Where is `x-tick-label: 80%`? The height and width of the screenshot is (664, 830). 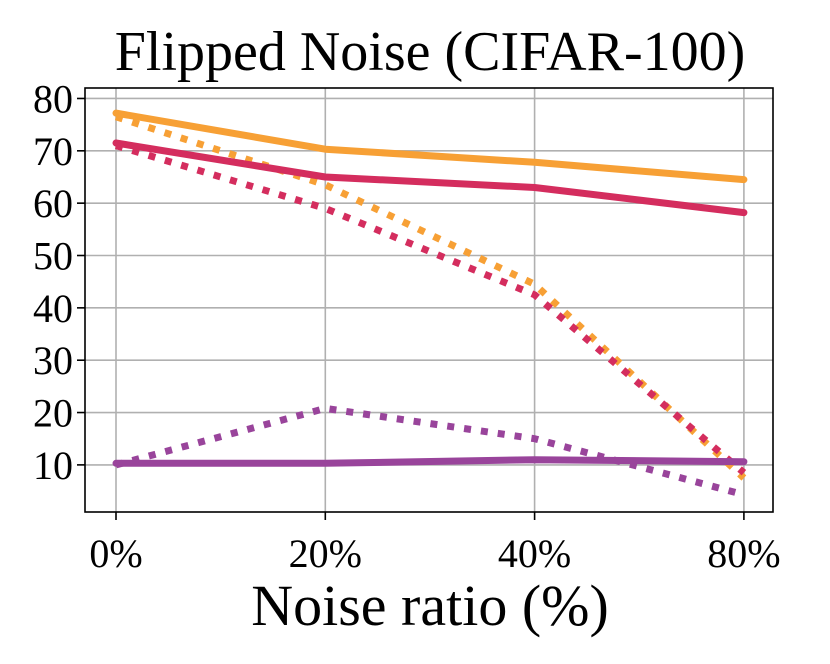 x-tick-label: 80% is located at coordinates (743, 553).